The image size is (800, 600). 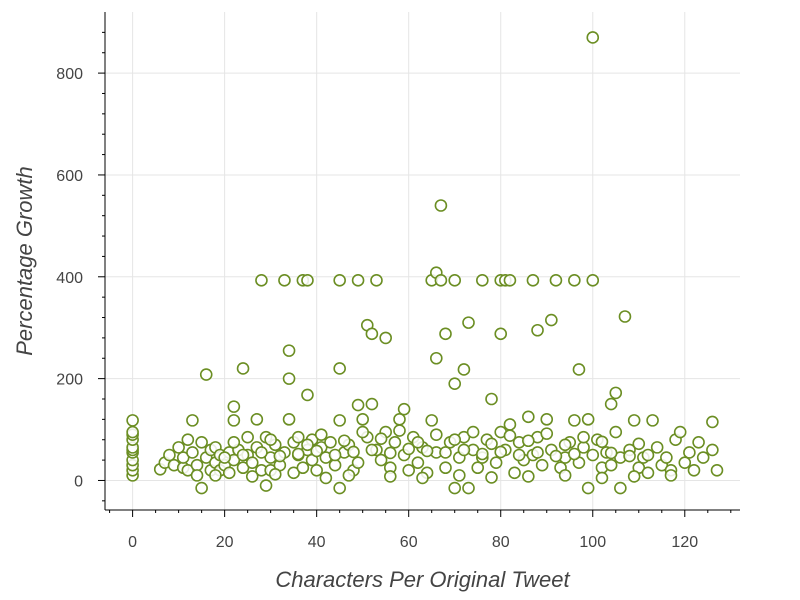 I want to click on x-tick-label: 80, so click(x=501, y=542).